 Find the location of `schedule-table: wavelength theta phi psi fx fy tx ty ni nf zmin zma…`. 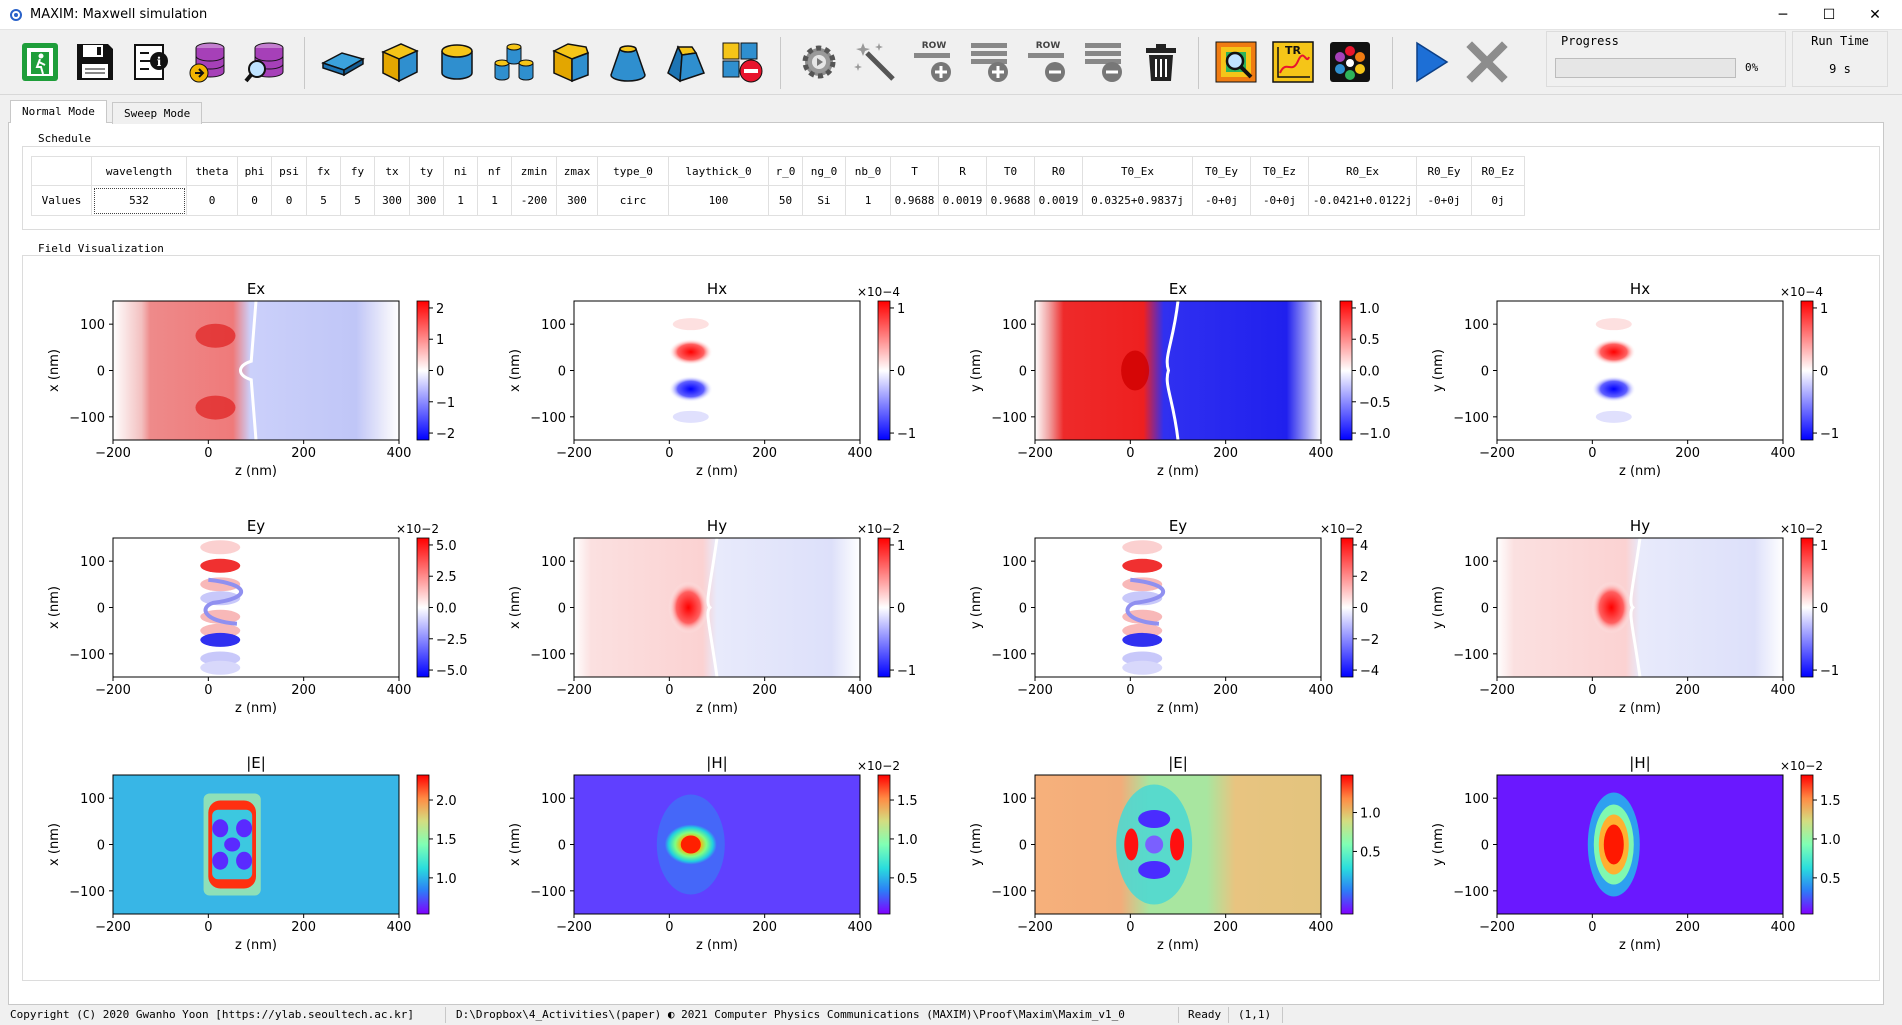

schedule-table: wavelength theta phi psi fx fy tx ty ni nf zmin zma… is located at coordinates (778, 186).